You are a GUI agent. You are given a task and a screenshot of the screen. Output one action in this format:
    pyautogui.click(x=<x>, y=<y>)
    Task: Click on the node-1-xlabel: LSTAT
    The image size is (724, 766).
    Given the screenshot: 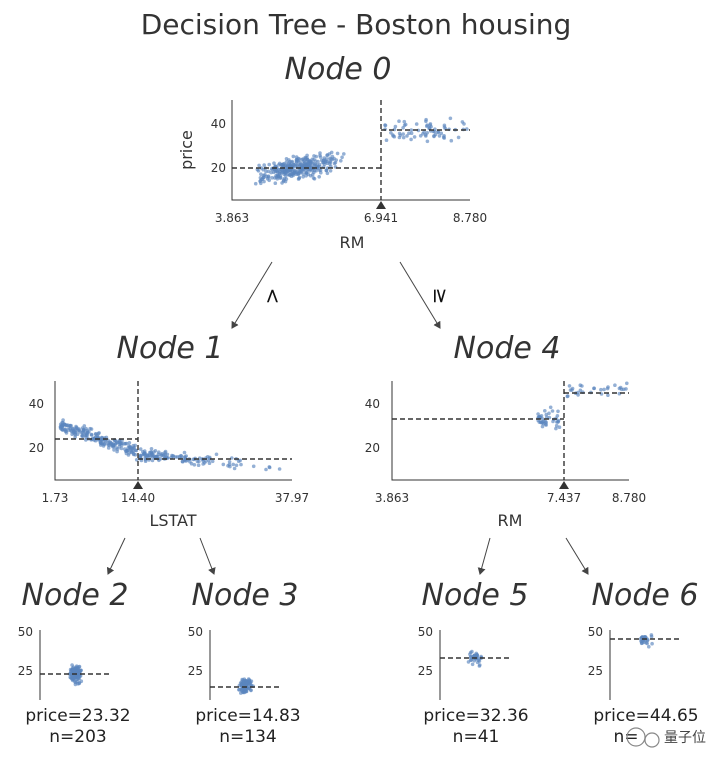 What is the action you would take?
    pyautogui.click(x=172, y=520)
    